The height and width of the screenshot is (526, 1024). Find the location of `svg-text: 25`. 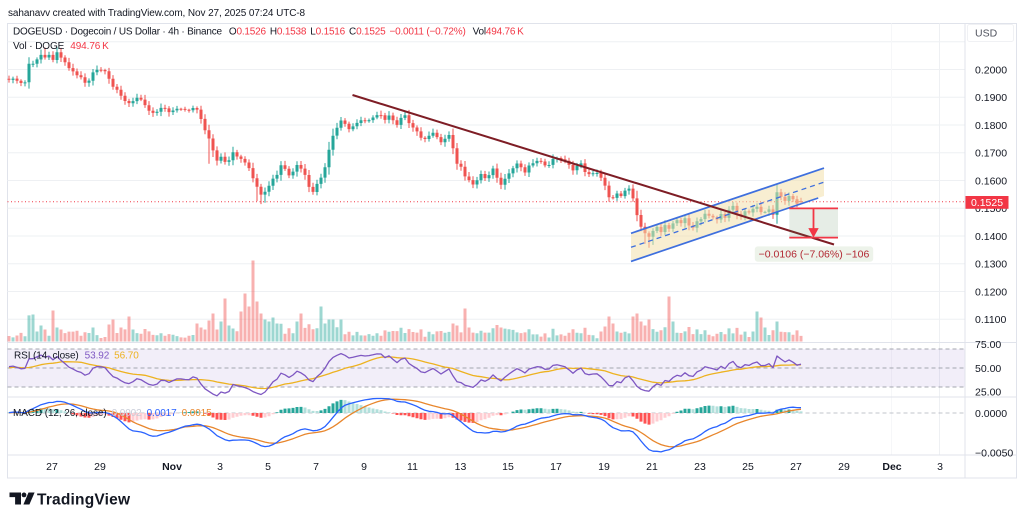

svg-text: 25 is located at coordinates (748, 467).